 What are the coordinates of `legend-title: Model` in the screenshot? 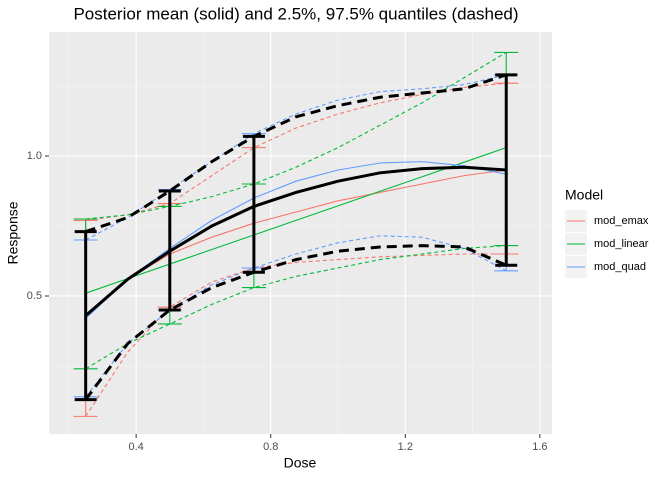 It's located at (584, 195).